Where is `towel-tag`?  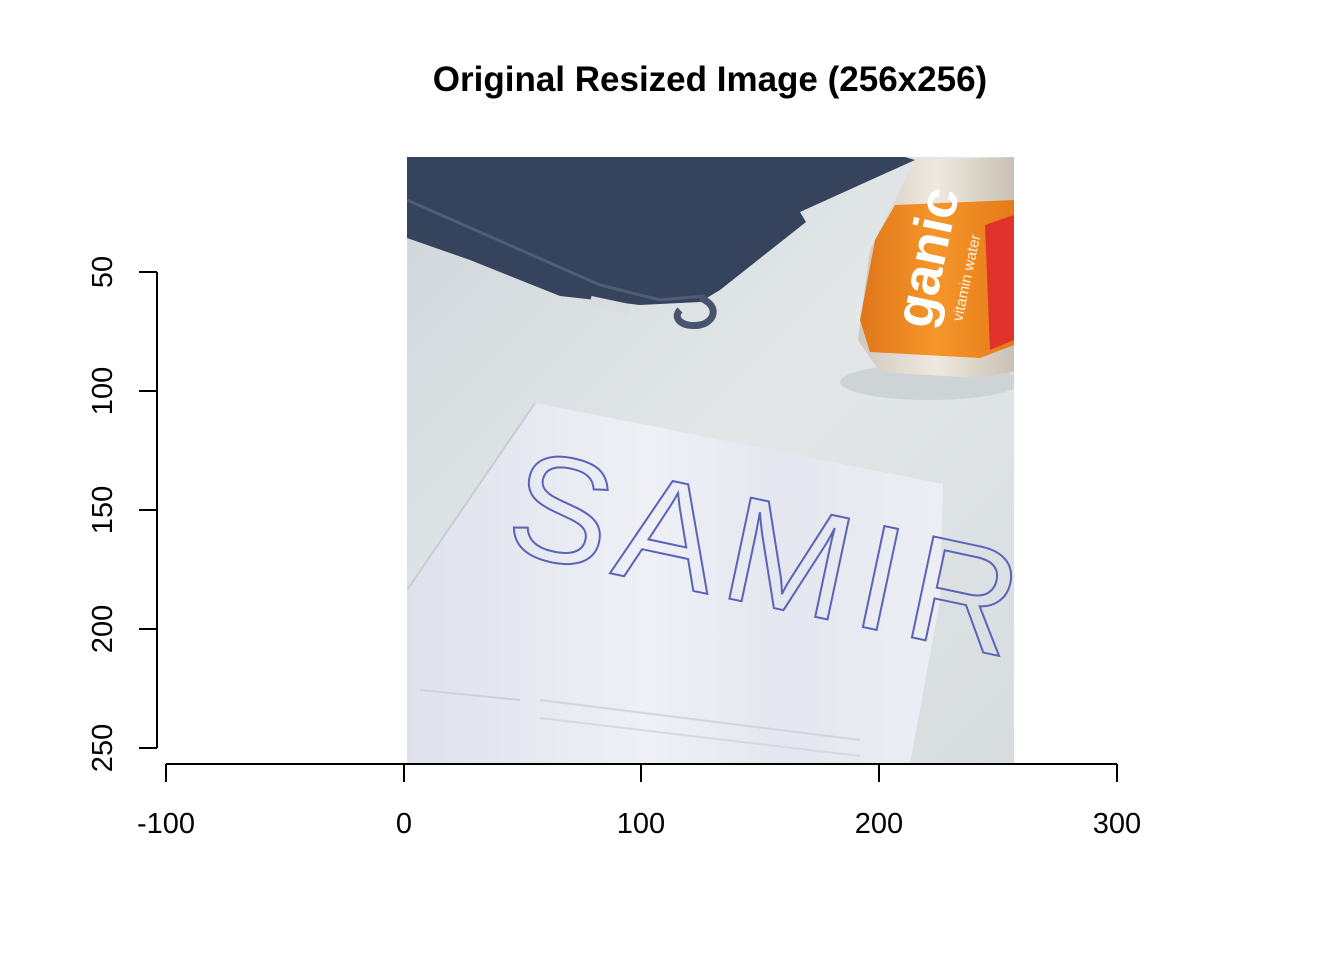
towel-tag is located at coordinates (610, 305).